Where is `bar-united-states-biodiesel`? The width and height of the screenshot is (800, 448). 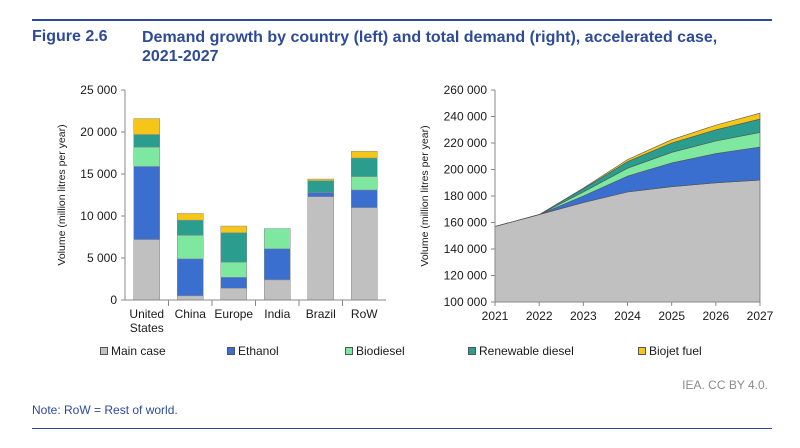
bar-united-states-biodiesel is located at coordinates (146, 156).